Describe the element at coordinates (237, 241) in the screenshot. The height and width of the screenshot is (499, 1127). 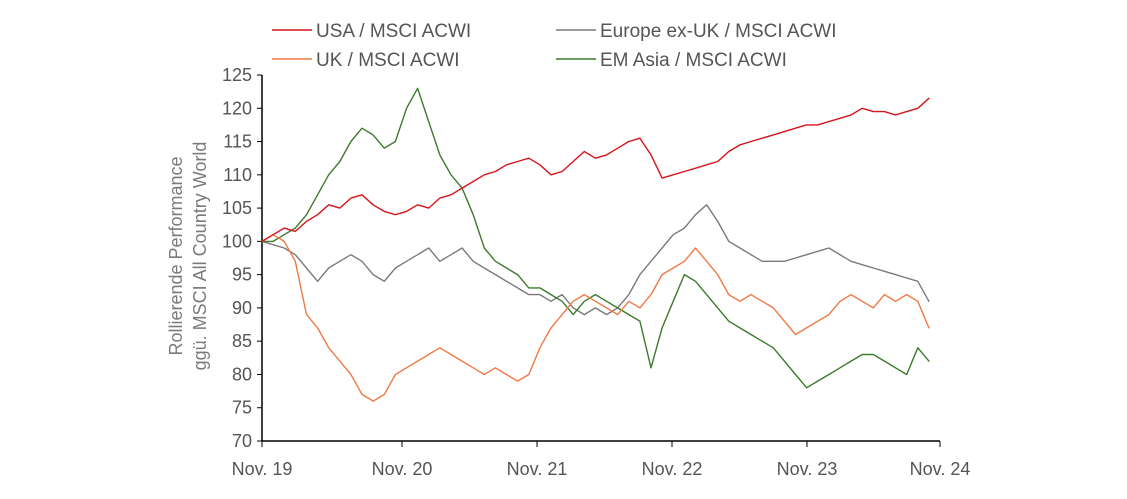
I see `y-tick-label: 100` at that location.